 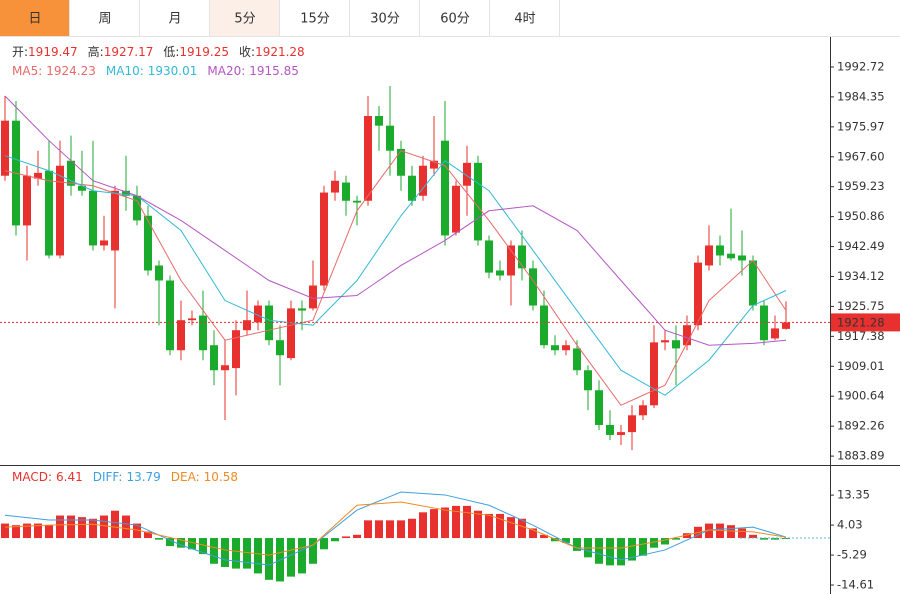 I want to click on legend-value: 1915.85, so click(x=274, y=71).